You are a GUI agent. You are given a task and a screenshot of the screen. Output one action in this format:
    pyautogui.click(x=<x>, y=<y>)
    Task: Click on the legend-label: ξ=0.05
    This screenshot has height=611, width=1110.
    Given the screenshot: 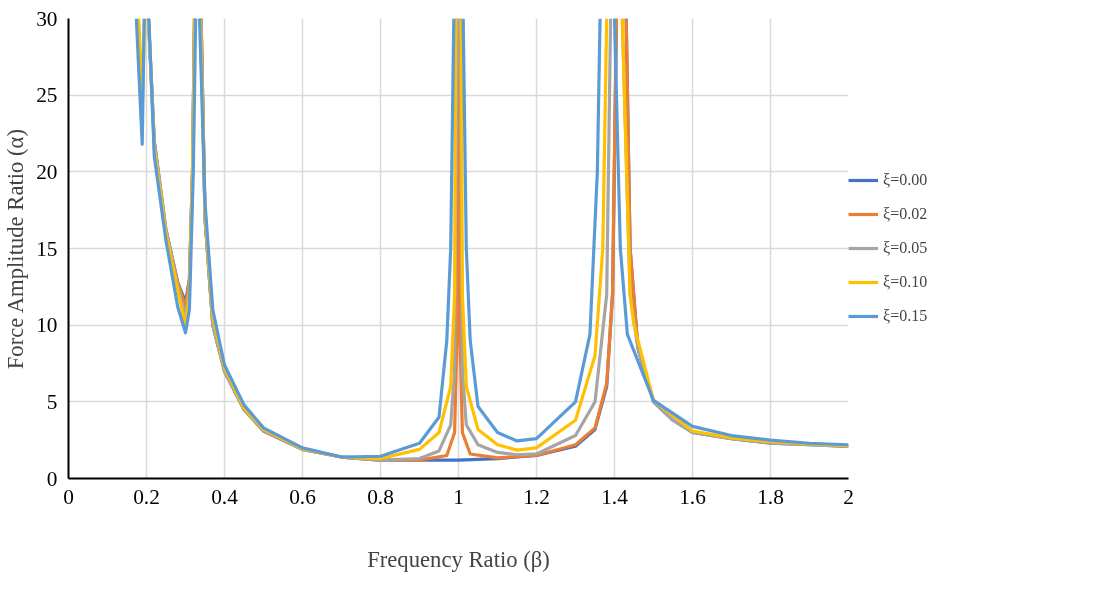 What is the action you would take?
    pyautogui.click(x=905, y=248)
    